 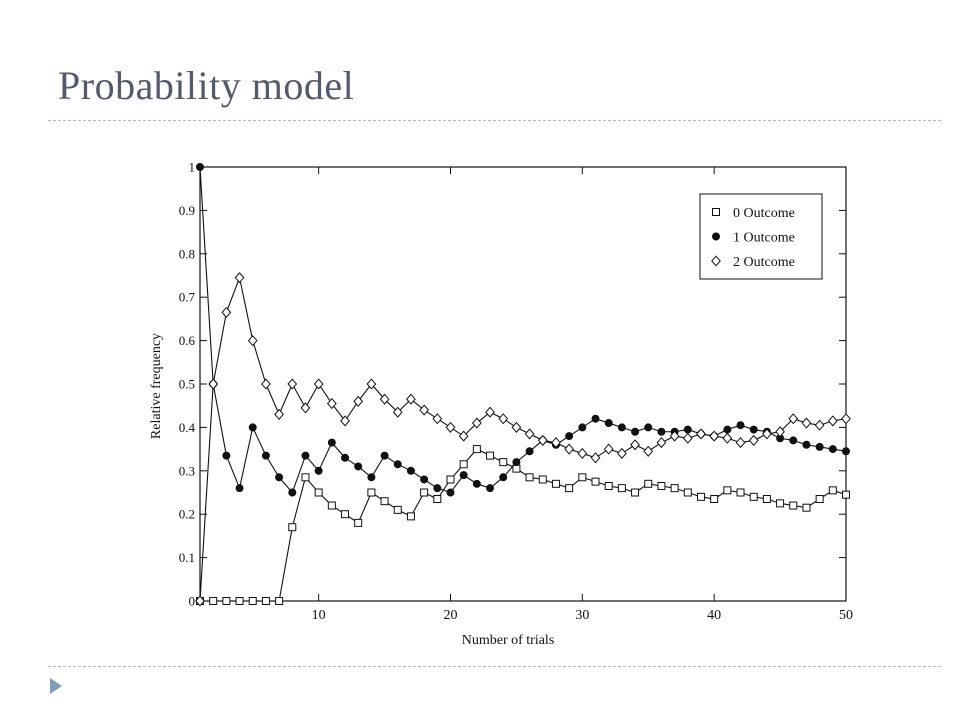 I want to click on y-tick-label: 1, so click(x=192, y=167).